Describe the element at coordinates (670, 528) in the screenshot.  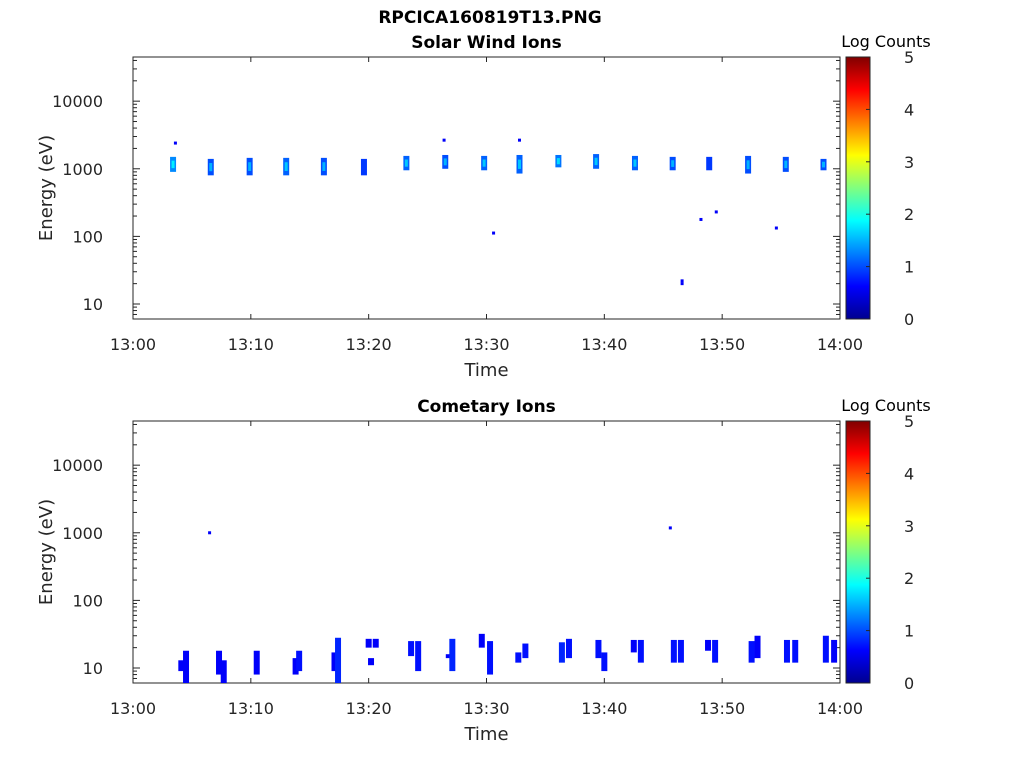
I see `panel-2-data-dot` at that location.